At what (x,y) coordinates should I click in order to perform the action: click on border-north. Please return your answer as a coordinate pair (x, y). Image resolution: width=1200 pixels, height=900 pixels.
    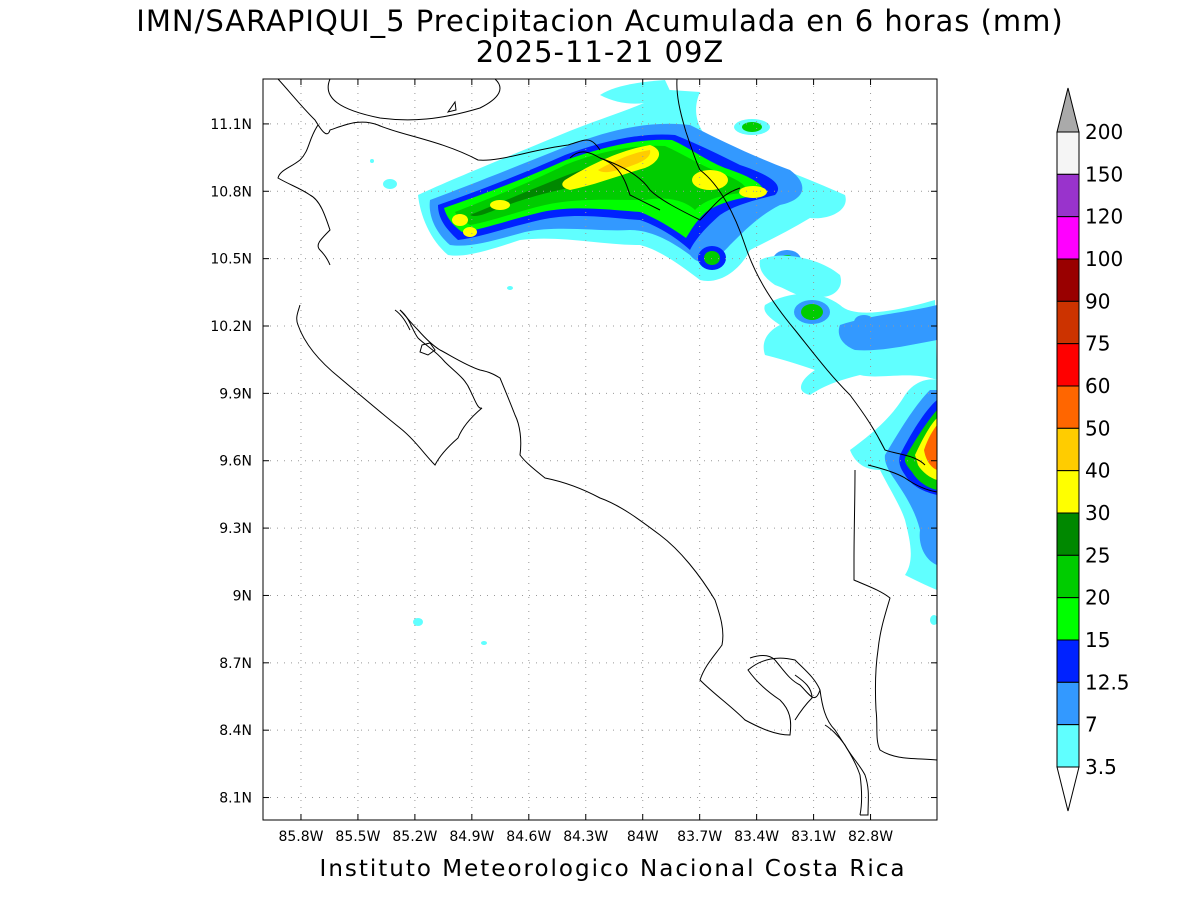
    Looking at the image, I should click on (655, 186).